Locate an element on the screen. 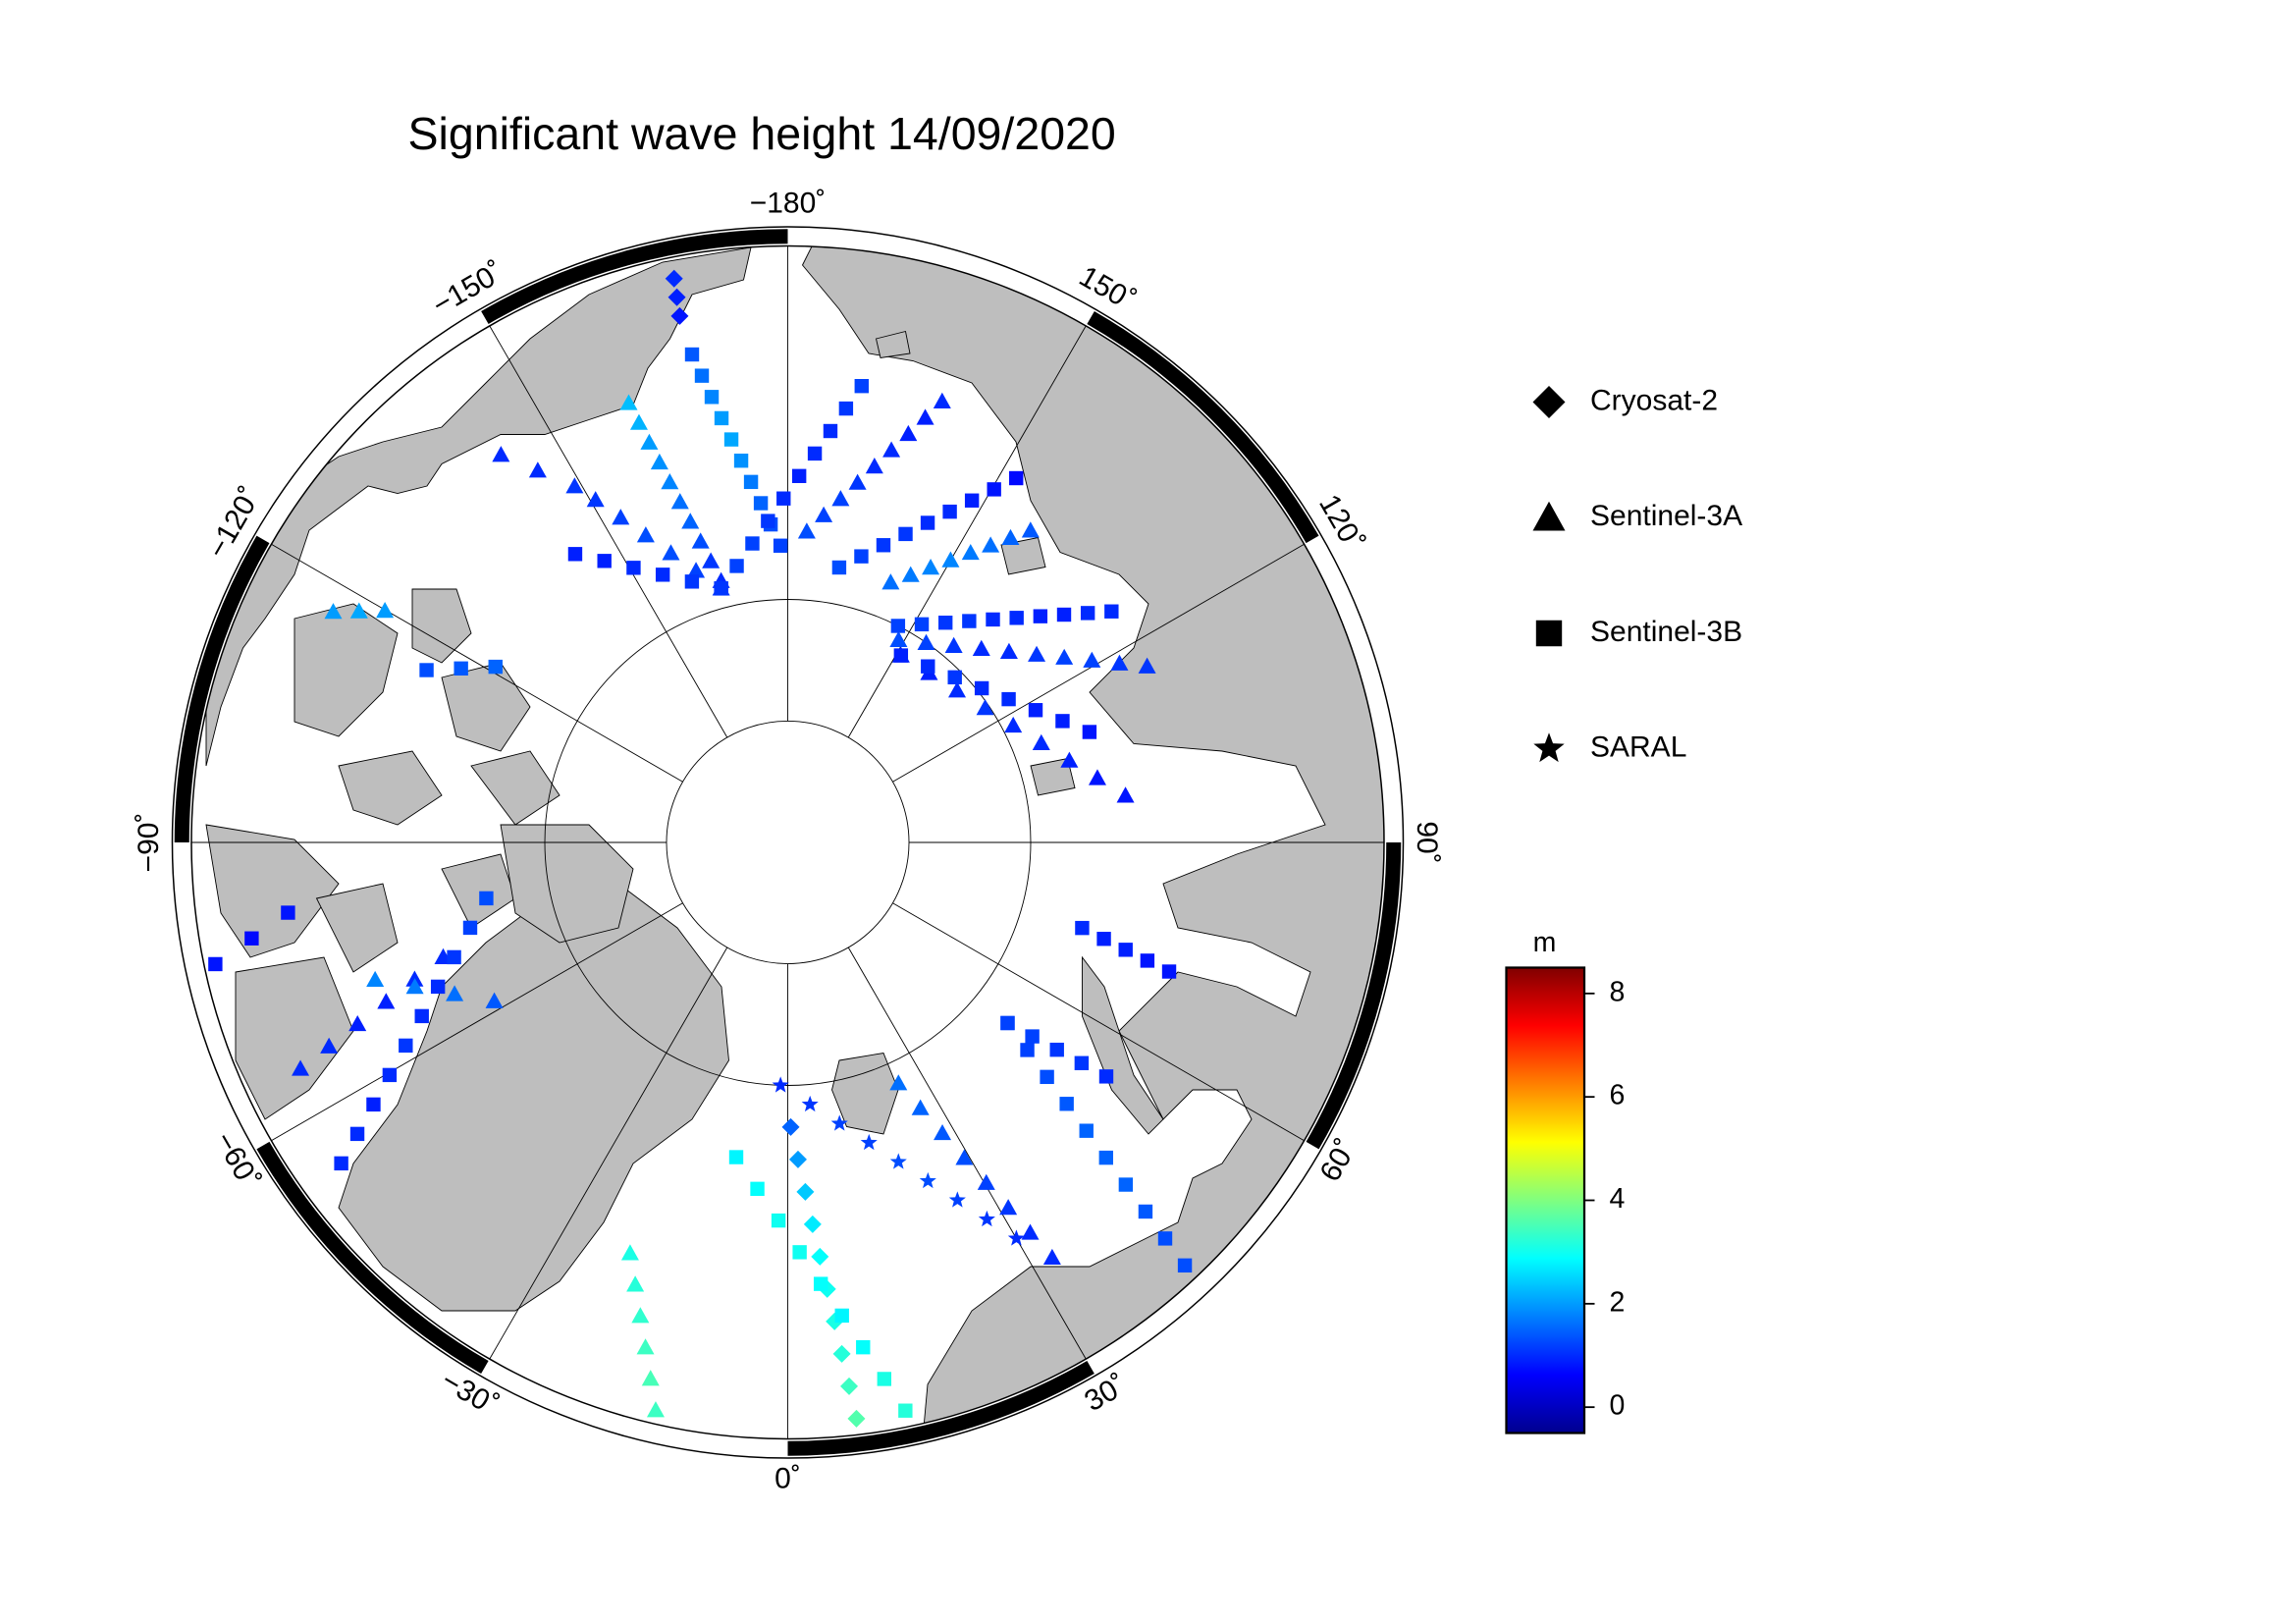 Image resolution: width=2296 pixels, height=1623 pixels. lon-label: −90˚ is located at coordinates (149, 843).